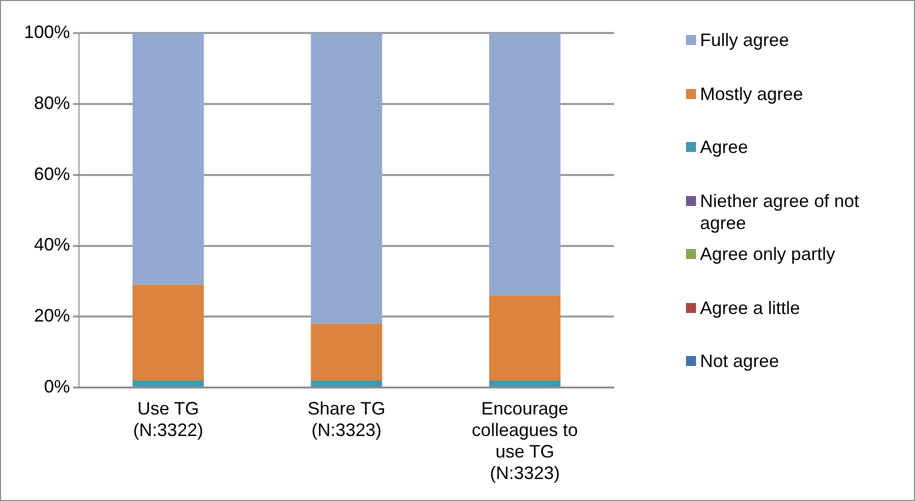 The image size is (915, 501). What do you see at coordinates (768, 254) in the screenshot?
I see `legend-label: Agree only partly` at bounding box center [768, 254].